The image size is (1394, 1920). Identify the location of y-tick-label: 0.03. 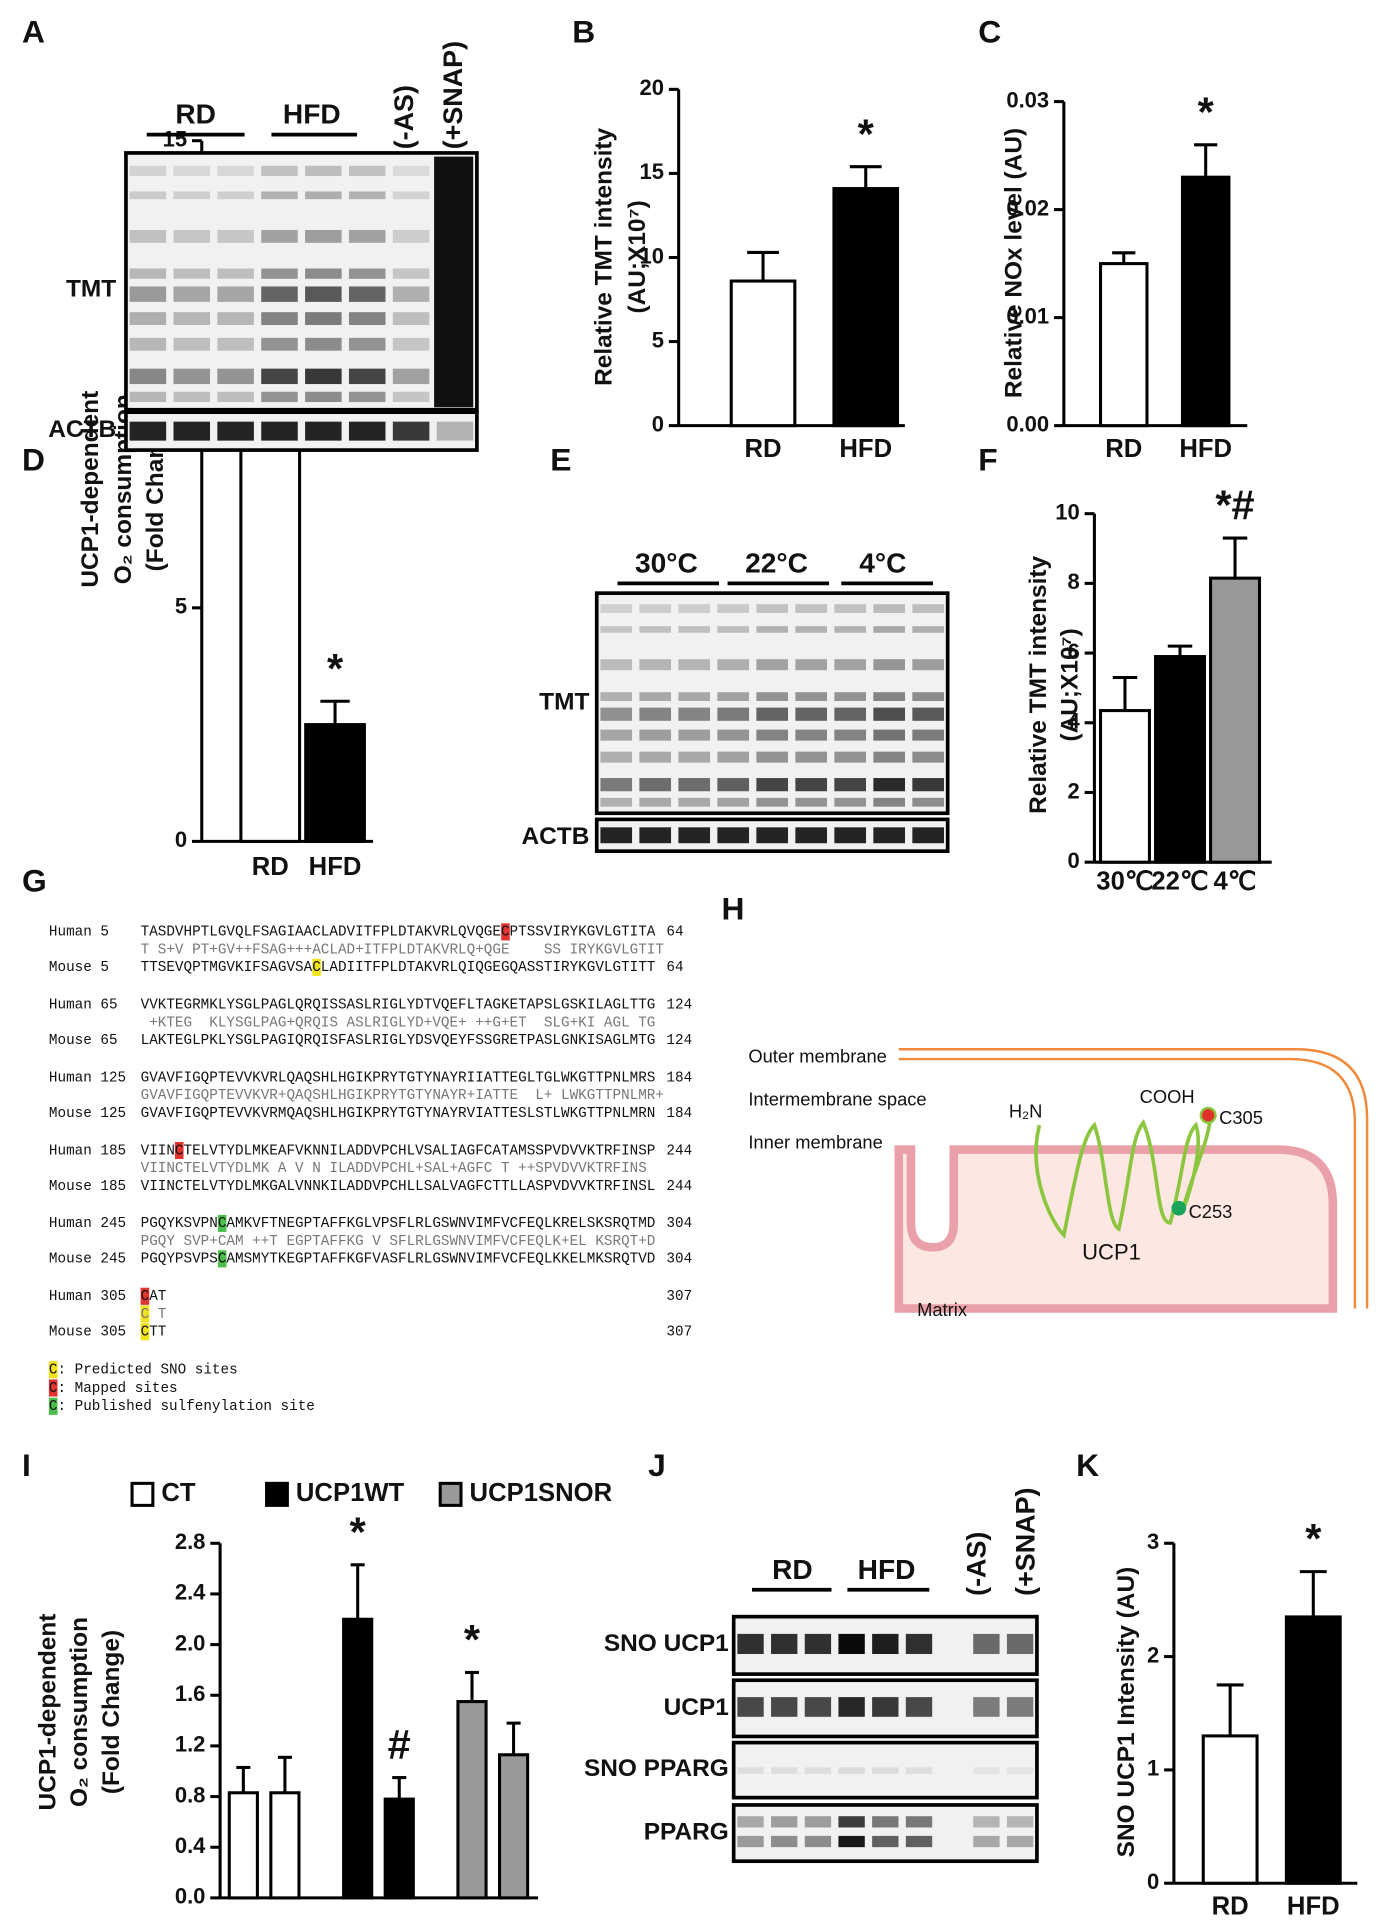
(1027, 99).